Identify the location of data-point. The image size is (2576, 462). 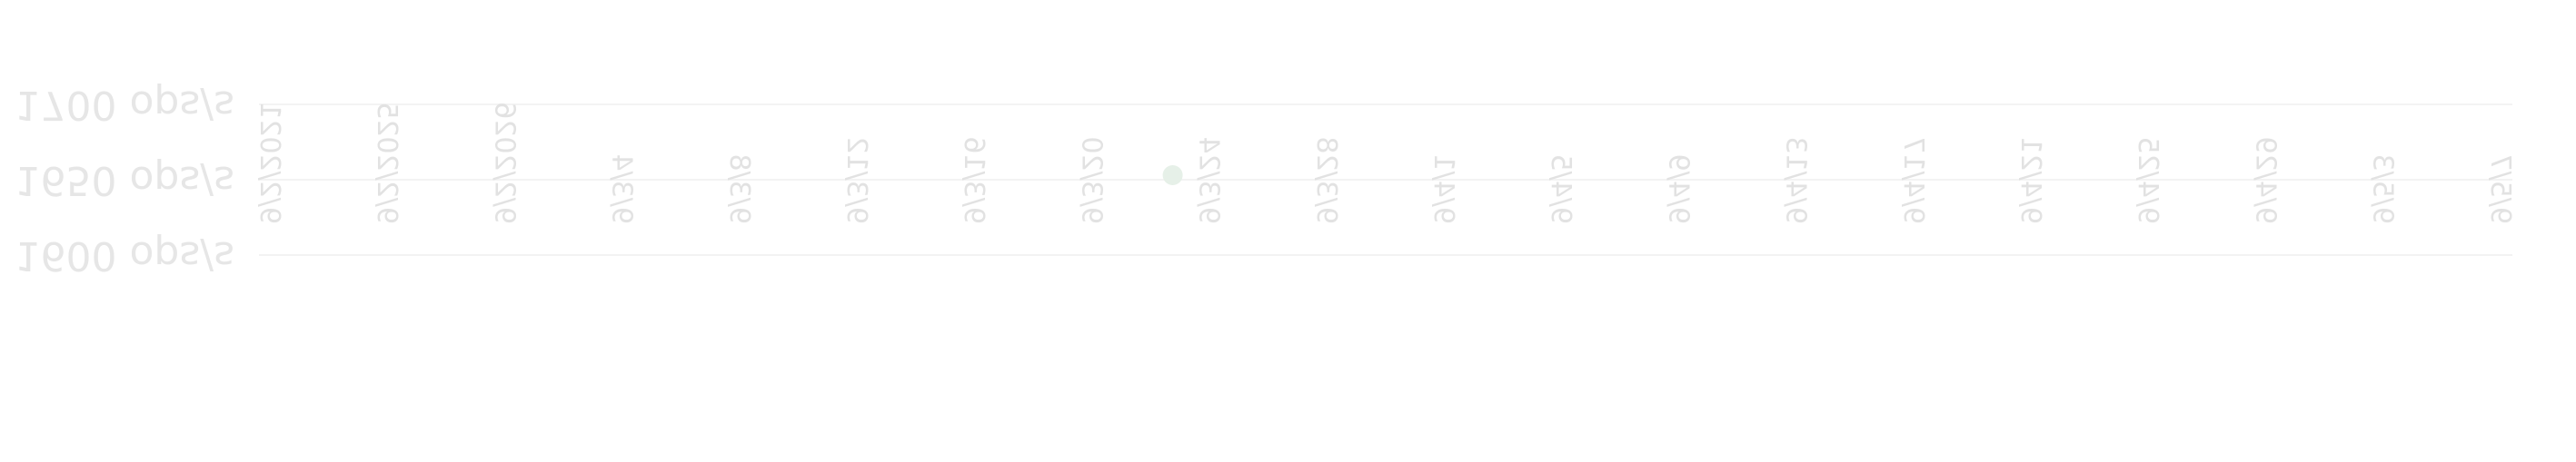
(1173, 175).